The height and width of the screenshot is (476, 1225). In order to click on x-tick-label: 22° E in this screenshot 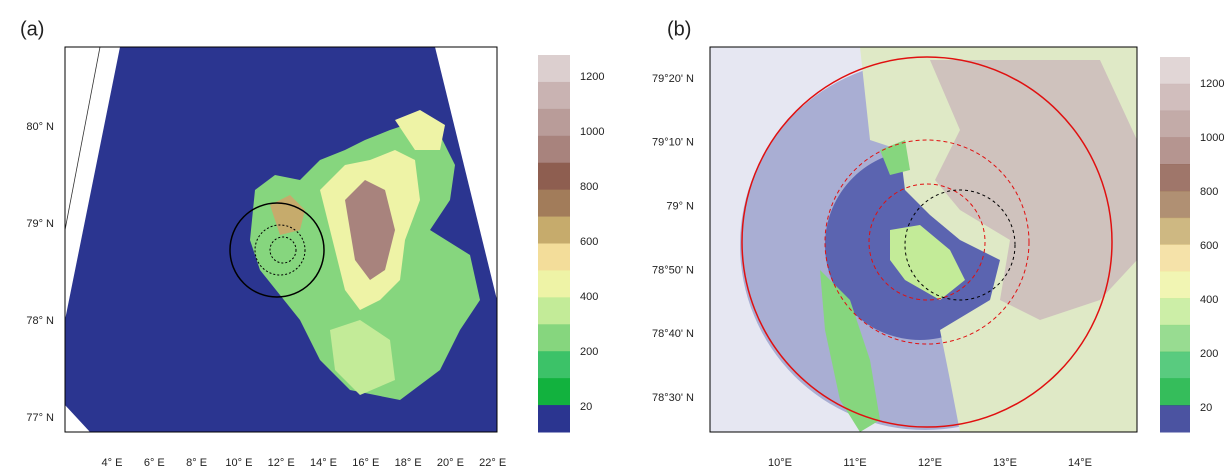, I will do `click(492, 463)`.